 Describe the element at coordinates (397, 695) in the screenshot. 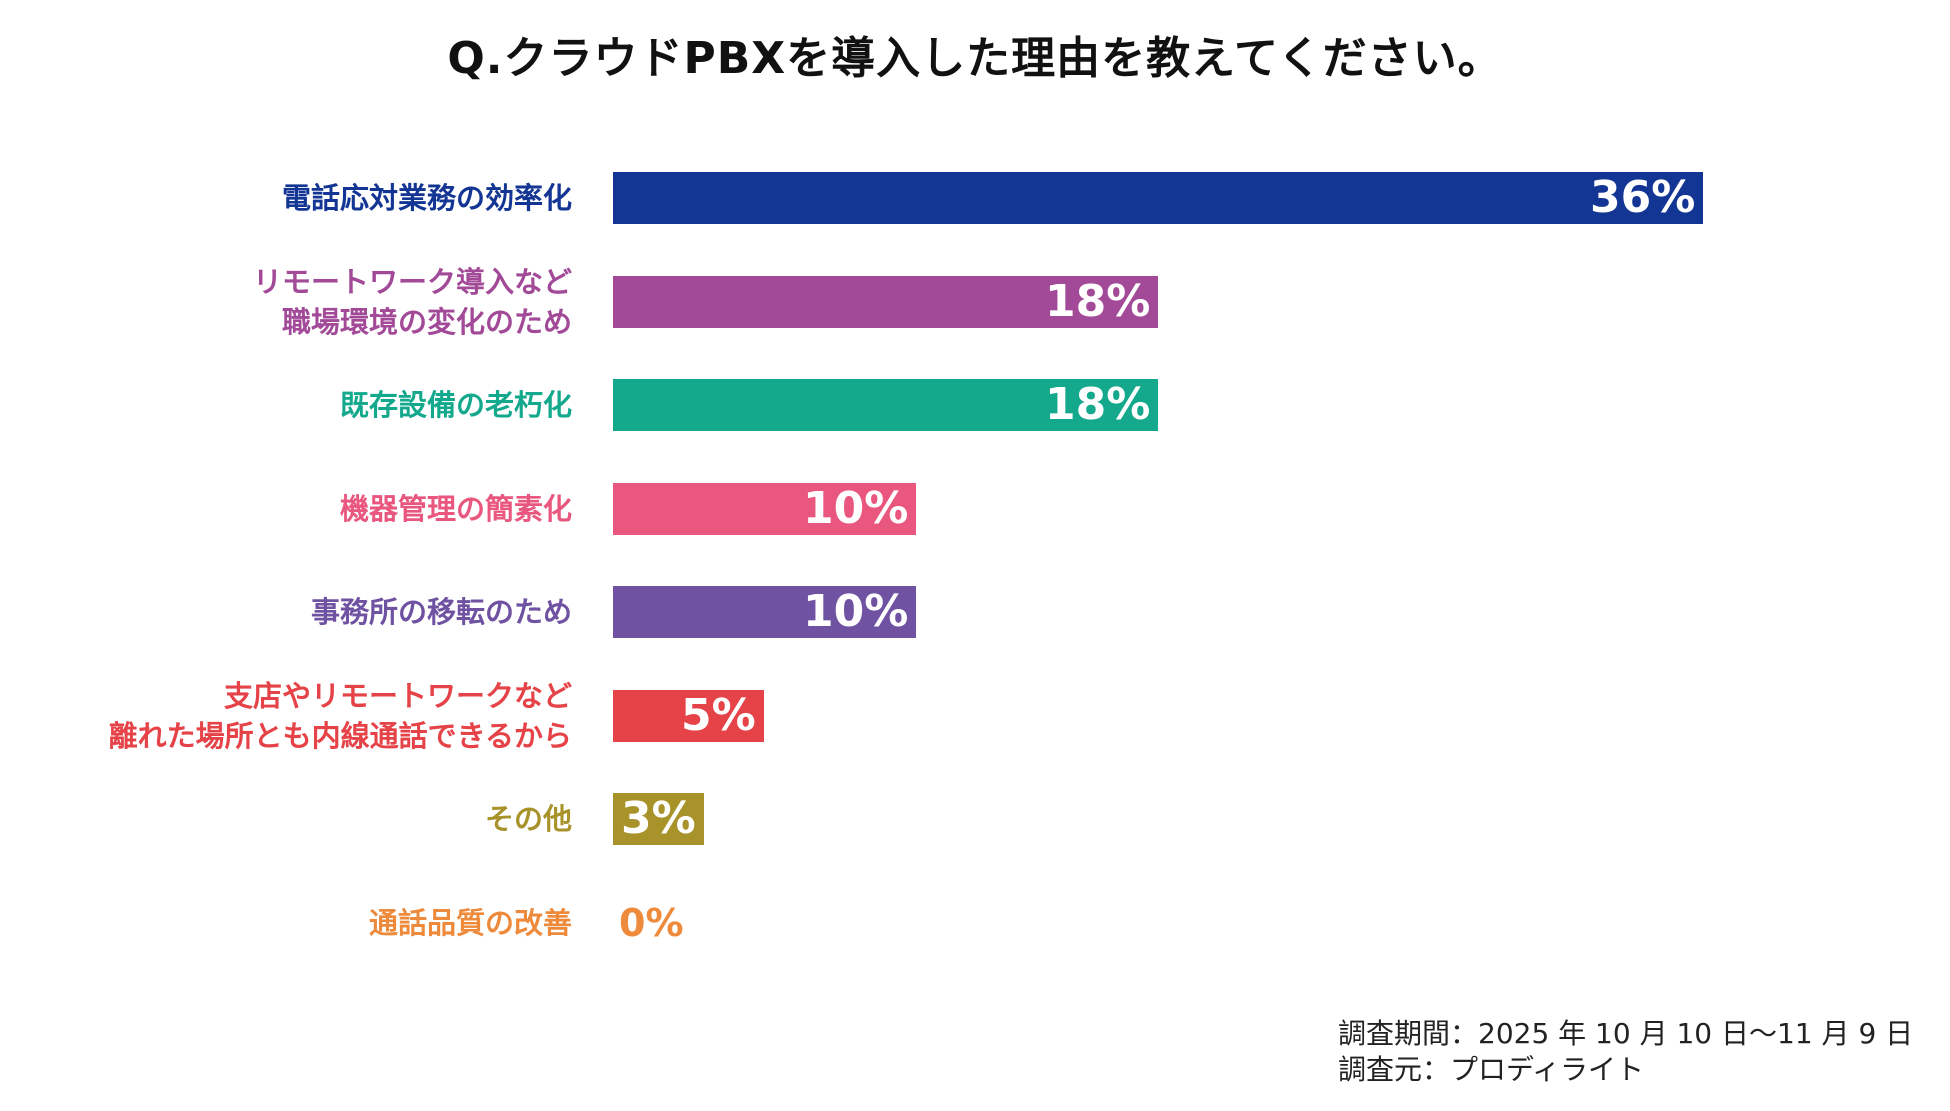

I see `category-label-line: 支店やリモートワークなど` at that location.